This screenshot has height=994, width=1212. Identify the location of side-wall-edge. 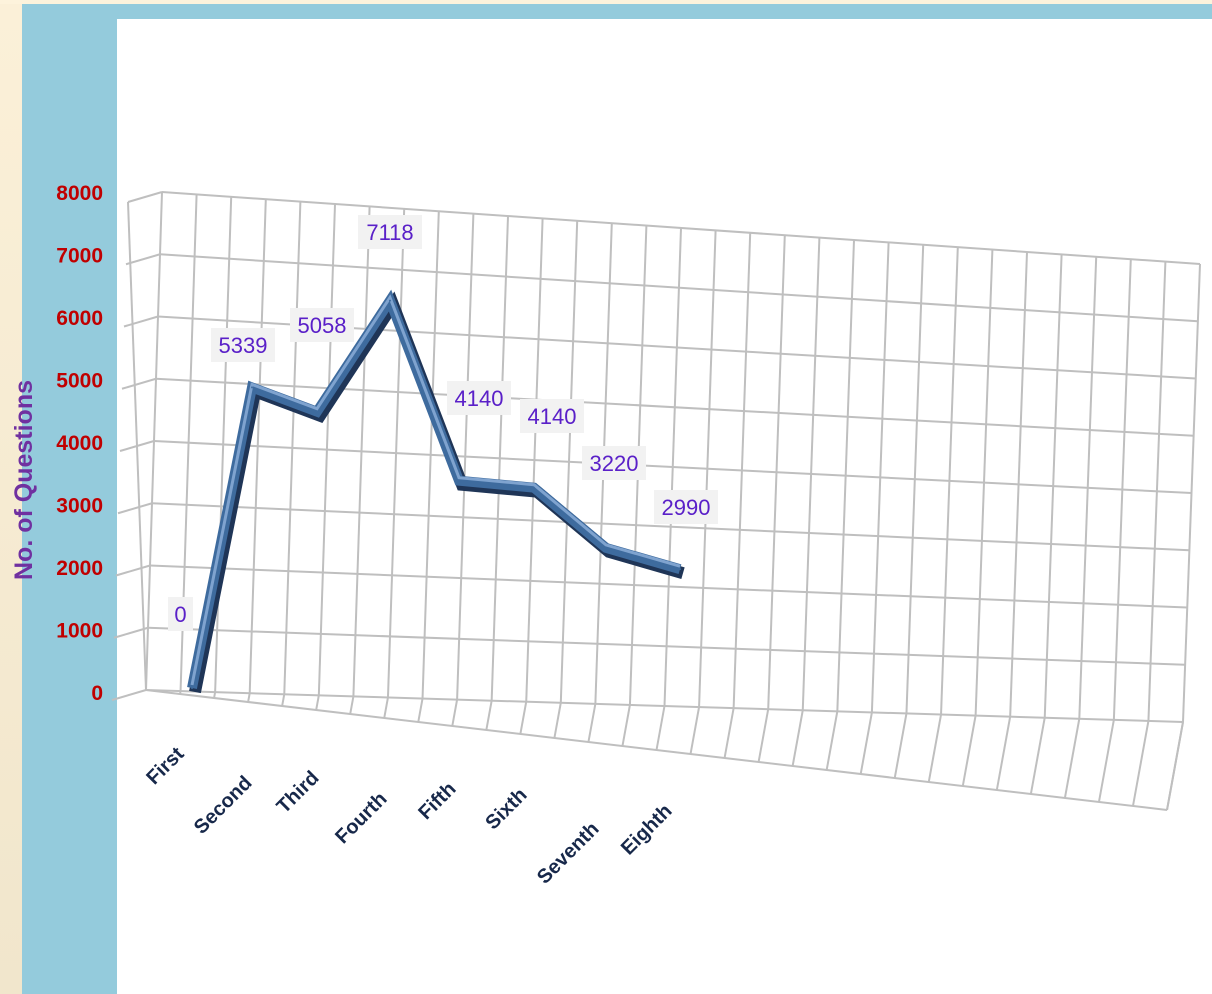
(137, 446).